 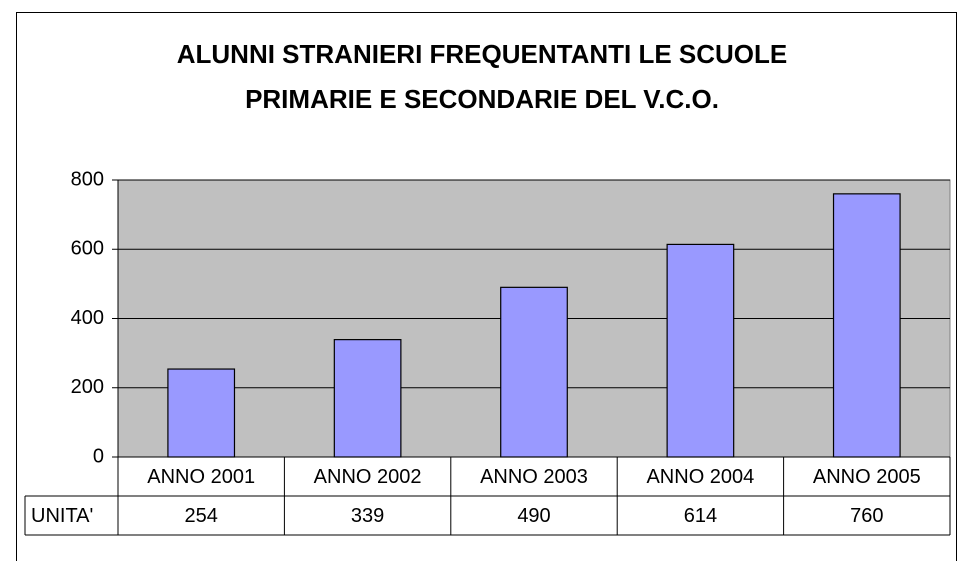 What do you see at coordinates (98, 456) in the screenshot?
I see `y-tick-label: 0` at bounding box center [98, 456].